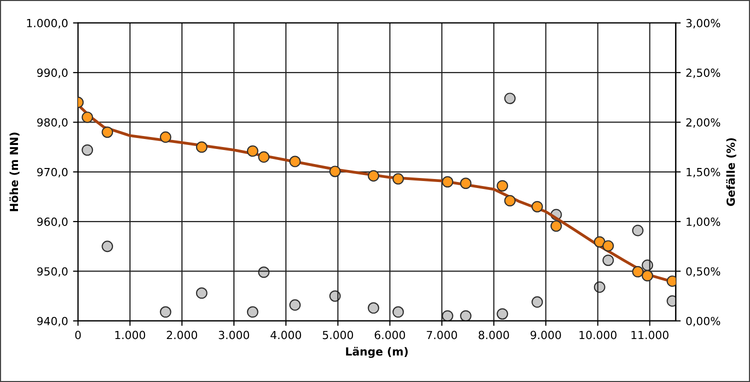 The height and width of the screenshot is (382, 750). What do you see at coordinates (731, 172) in the screenshot?
I see `y2-axis-title: Gefälle (%)` at bounding box center [731, 172].